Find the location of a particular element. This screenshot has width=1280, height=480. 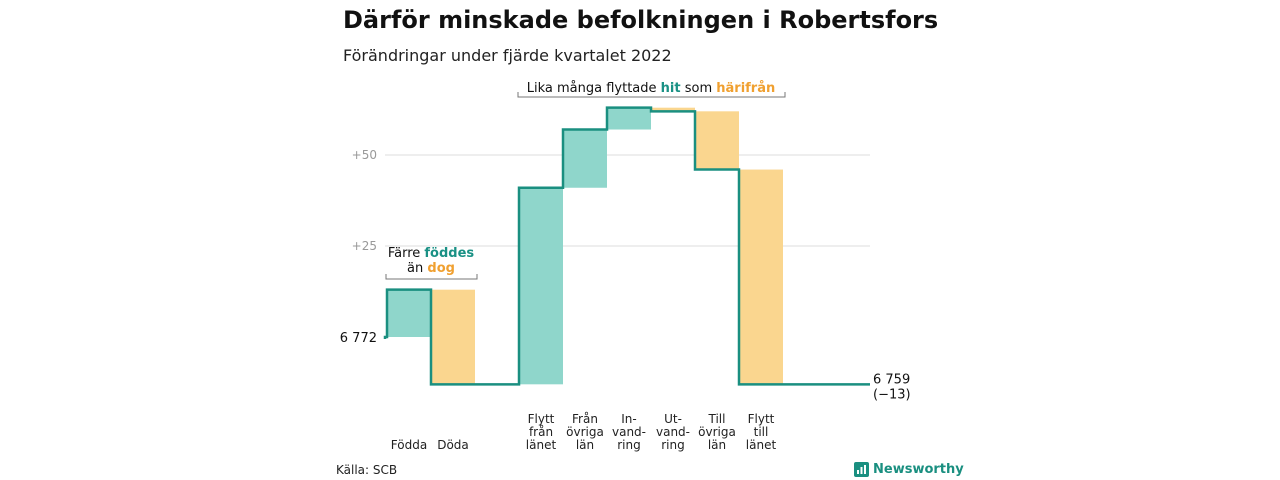

category-label: In-vand-ring is located at coordinates (629, 432).